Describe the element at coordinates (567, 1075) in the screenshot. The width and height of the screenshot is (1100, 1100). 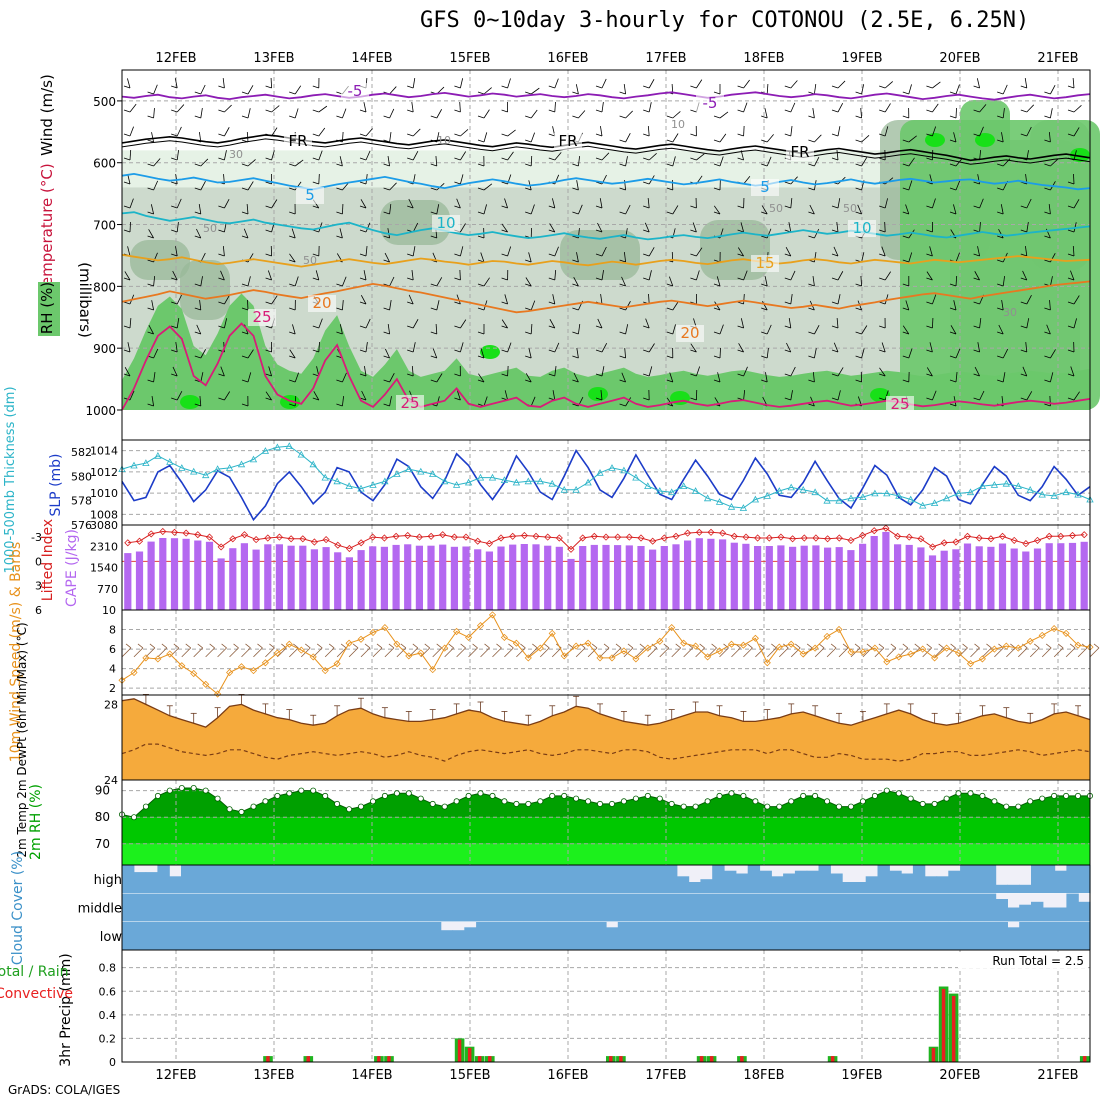
I see `date-label-bottom: 16FEB` at that location.